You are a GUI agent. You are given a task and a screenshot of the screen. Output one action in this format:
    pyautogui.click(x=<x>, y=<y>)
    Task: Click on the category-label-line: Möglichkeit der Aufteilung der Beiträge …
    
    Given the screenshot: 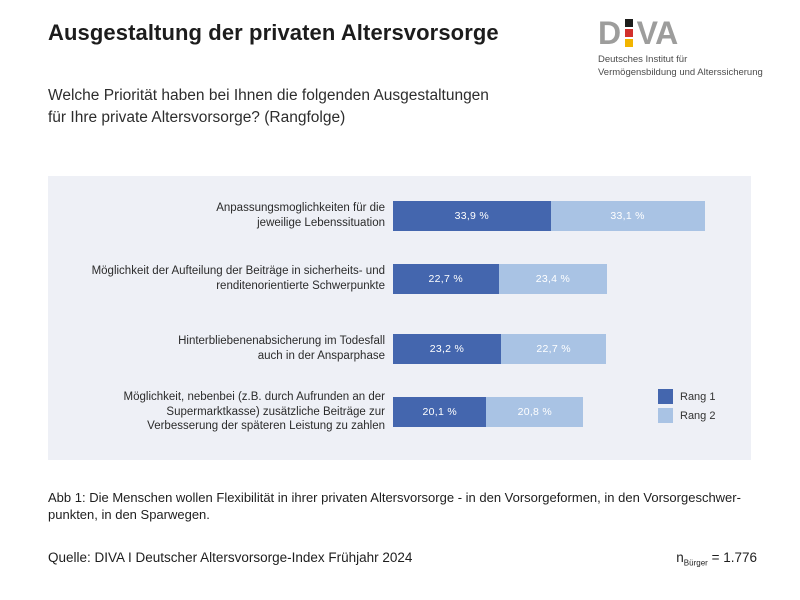 What is the action you would take?
    pyautogui.click(x=238, y=271)
    